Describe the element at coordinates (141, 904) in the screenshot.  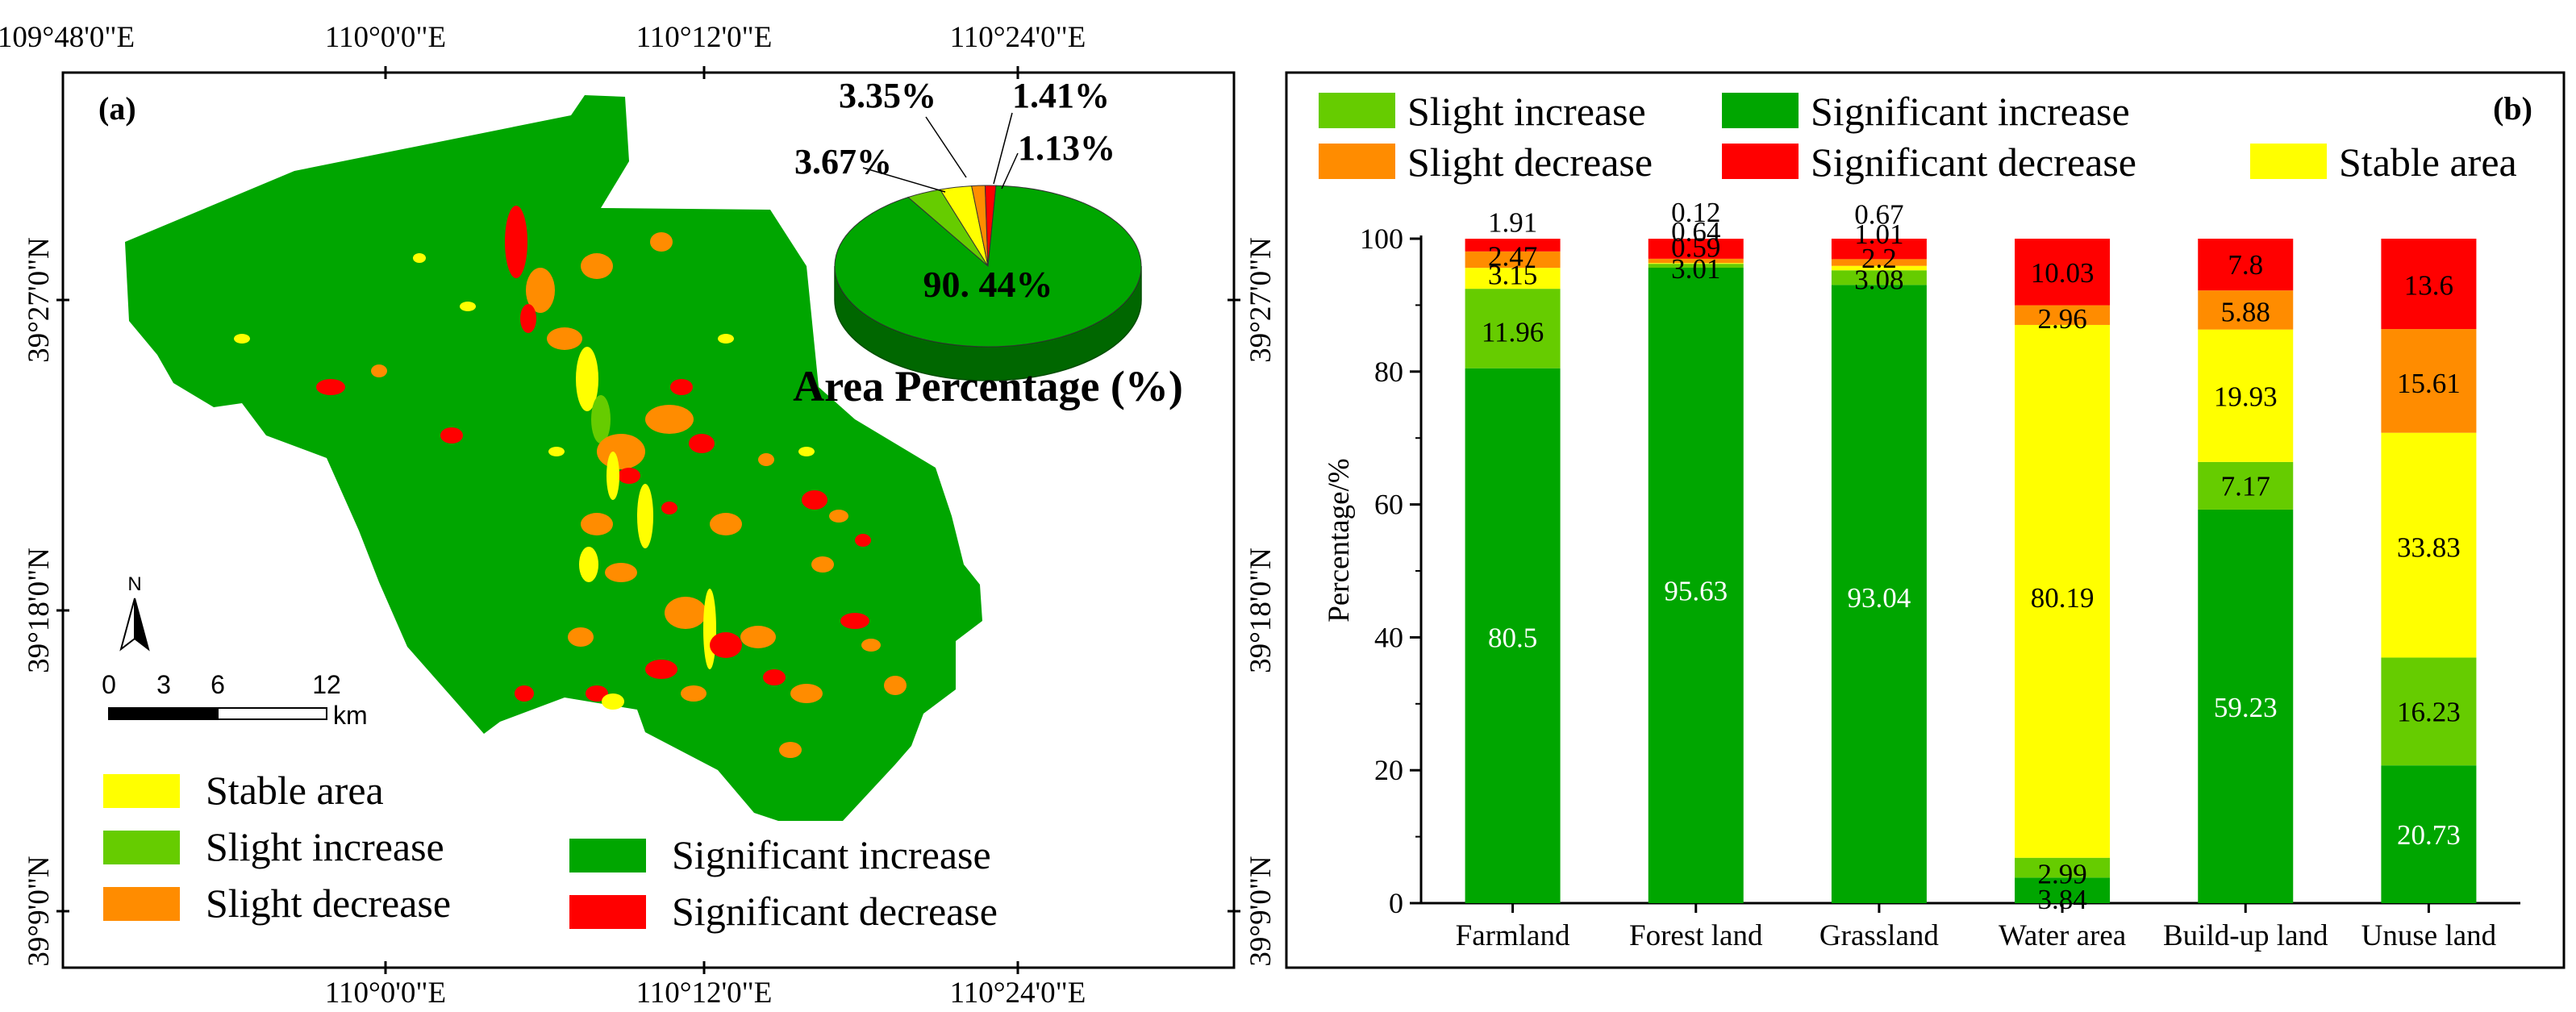
I see `map-legend-swatch-slight-decrease` at that location.